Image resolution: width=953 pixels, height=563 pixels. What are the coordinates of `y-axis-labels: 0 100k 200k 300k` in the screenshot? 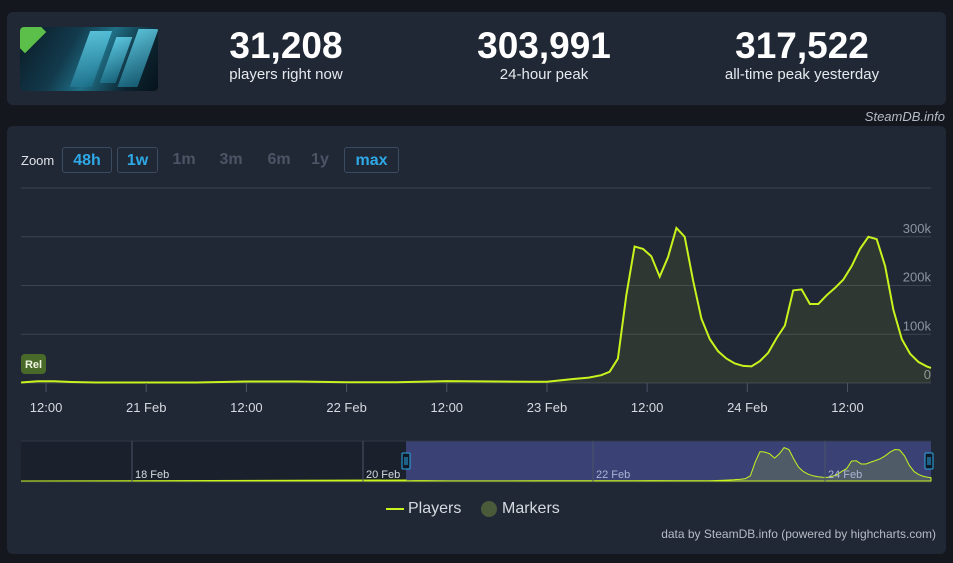 It's located at (917, 301).